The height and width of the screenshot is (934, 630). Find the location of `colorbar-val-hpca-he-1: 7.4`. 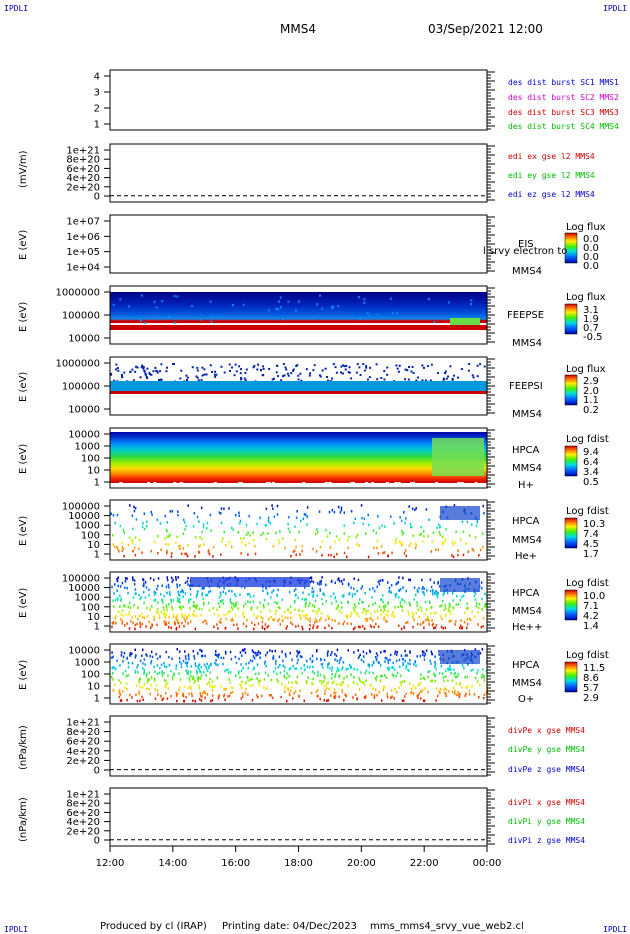

colorbar-val-hpca-he-1: 7.4 is located at coordinates (591, 534).